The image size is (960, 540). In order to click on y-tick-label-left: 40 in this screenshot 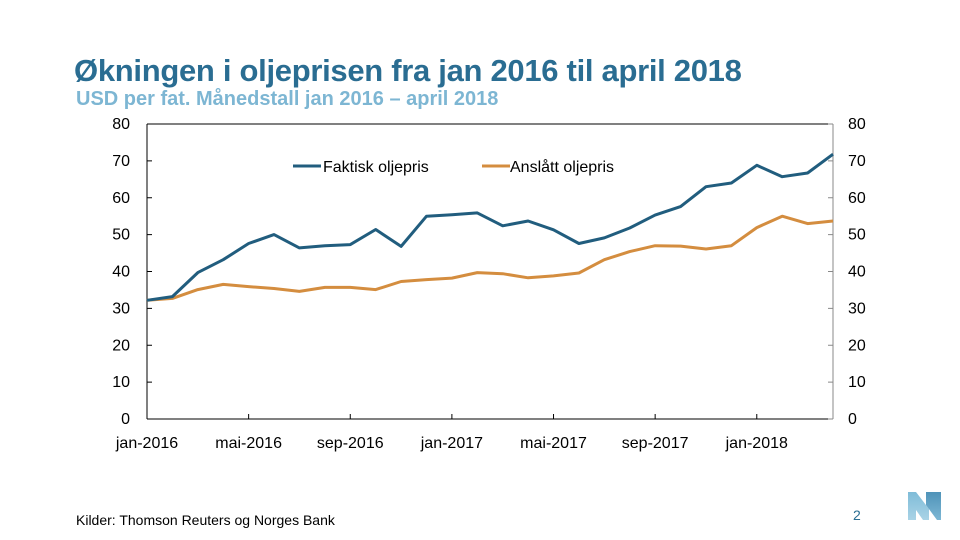, I will do `click(121, 272)`.